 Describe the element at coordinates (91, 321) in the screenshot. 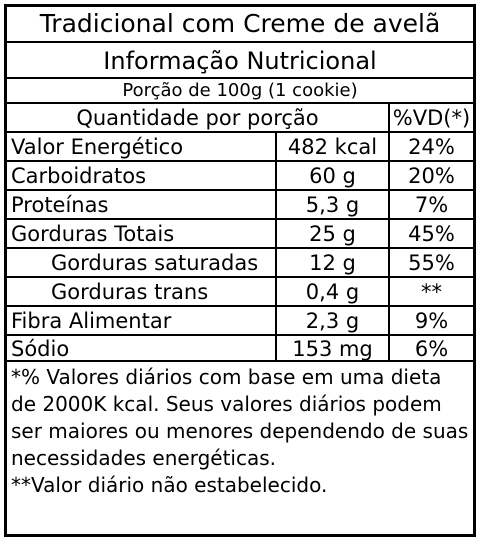

I see `nutrient-name: Fibra Alimentar` at that location.